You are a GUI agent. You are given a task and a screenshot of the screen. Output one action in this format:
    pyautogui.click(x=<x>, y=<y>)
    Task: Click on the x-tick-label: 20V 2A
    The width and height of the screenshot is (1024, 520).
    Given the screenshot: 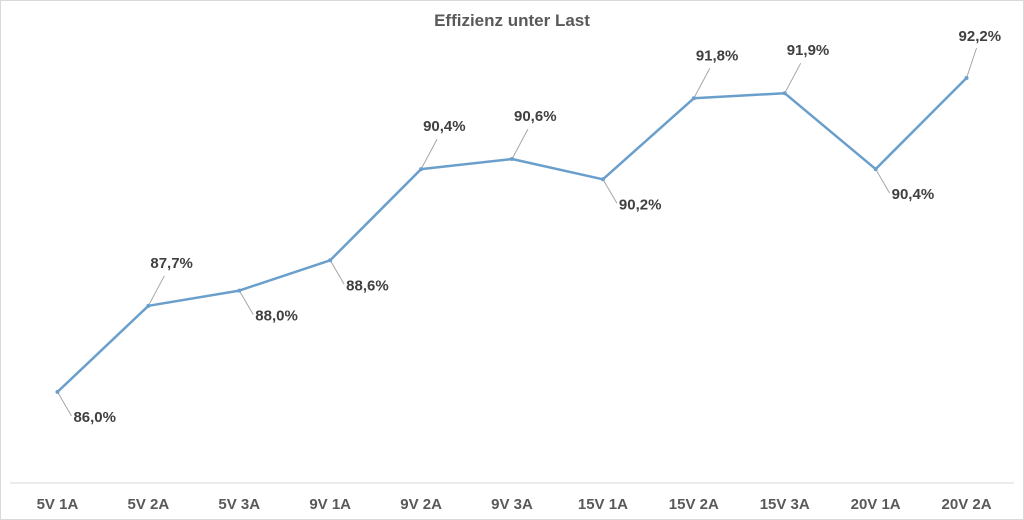 What is the action you would take?
    pyautogui.click(x=967, y=504)
    